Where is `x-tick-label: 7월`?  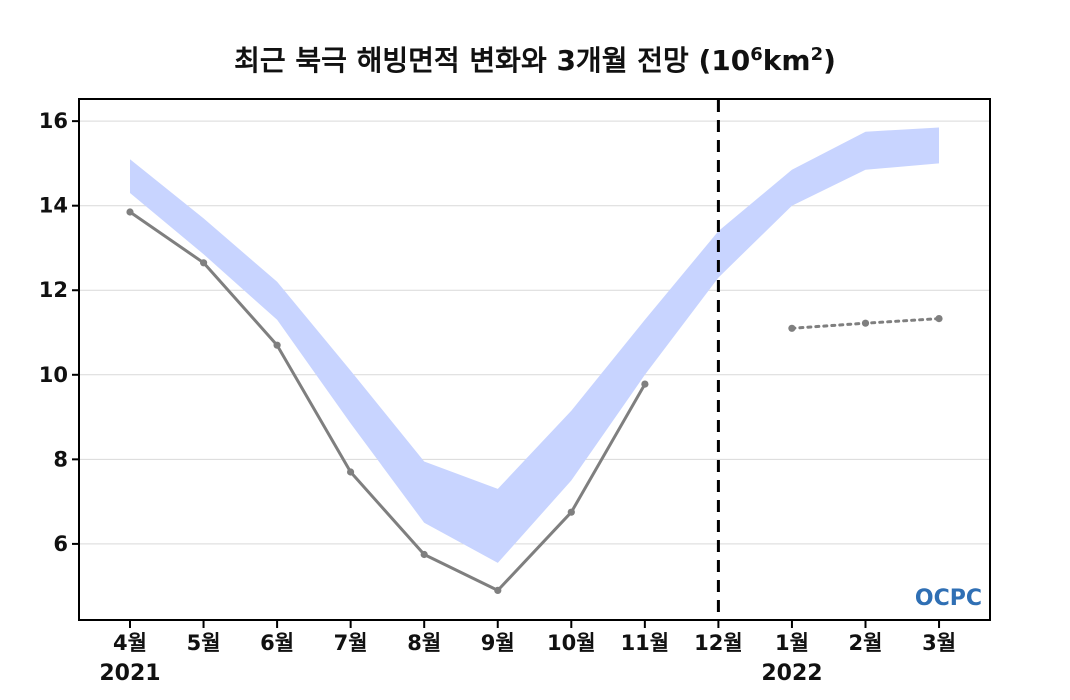 x-tick-label: 7월 is located at coordinates (351, 643).